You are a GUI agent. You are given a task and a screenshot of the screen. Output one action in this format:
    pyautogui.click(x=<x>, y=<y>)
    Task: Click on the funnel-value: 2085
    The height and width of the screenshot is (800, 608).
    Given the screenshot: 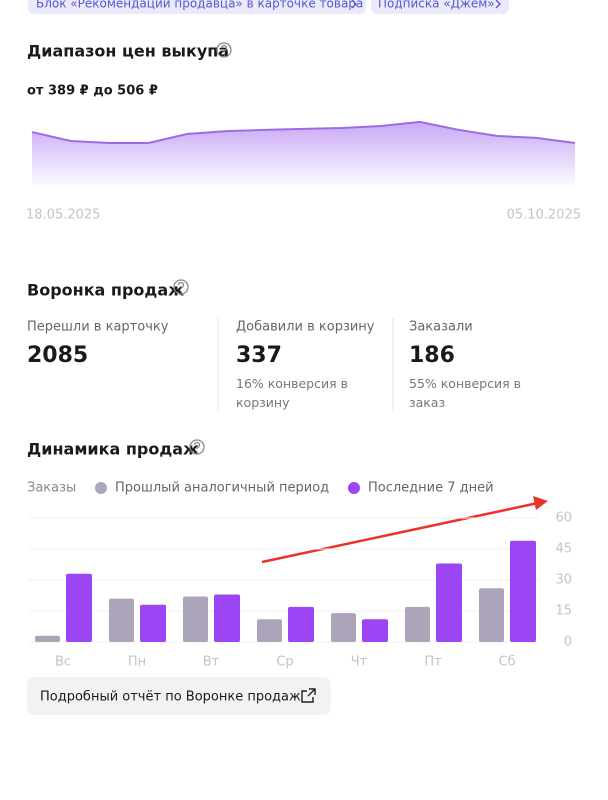 What is the action you would take?
    pyautogui.click(x=57, y=355)
    